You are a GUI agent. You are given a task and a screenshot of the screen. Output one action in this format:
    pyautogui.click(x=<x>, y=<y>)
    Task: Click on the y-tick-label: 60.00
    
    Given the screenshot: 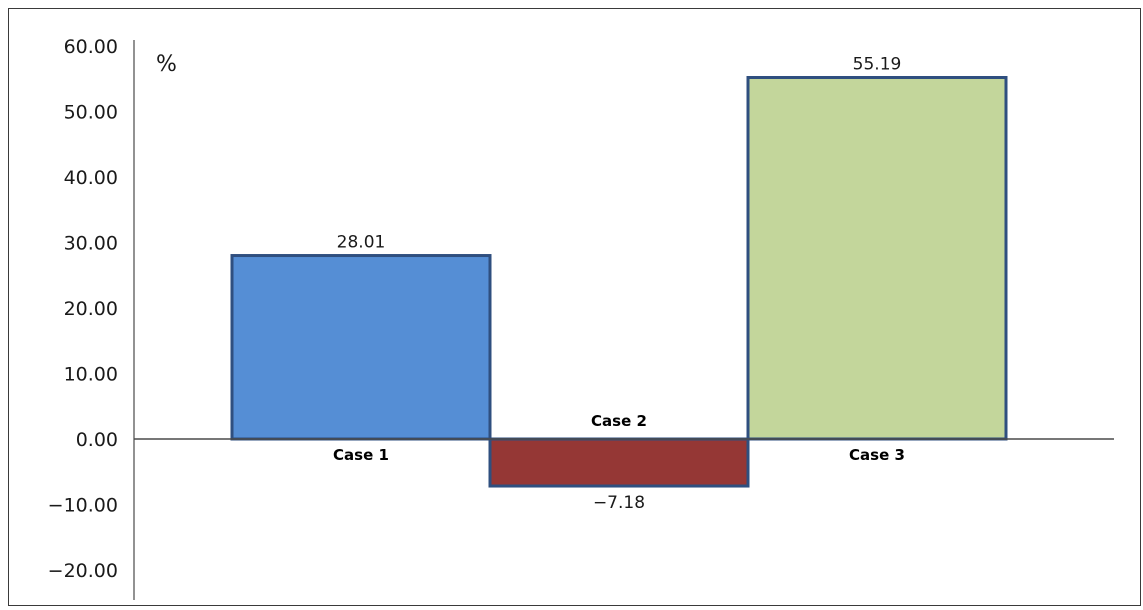 What is the action you would take?
    pyautogui.click(x=91, y=47)
    